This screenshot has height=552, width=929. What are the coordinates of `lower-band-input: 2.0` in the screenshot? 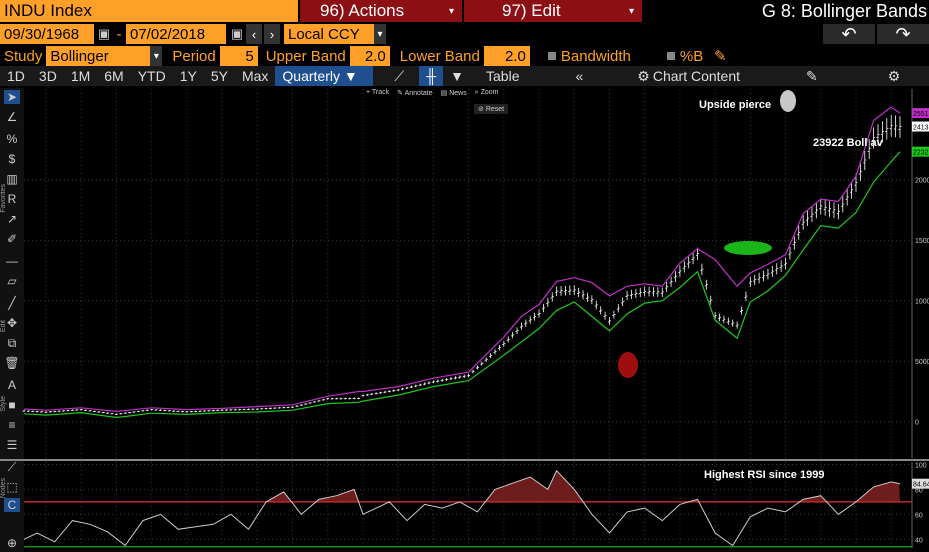 It's located at (506, 56).